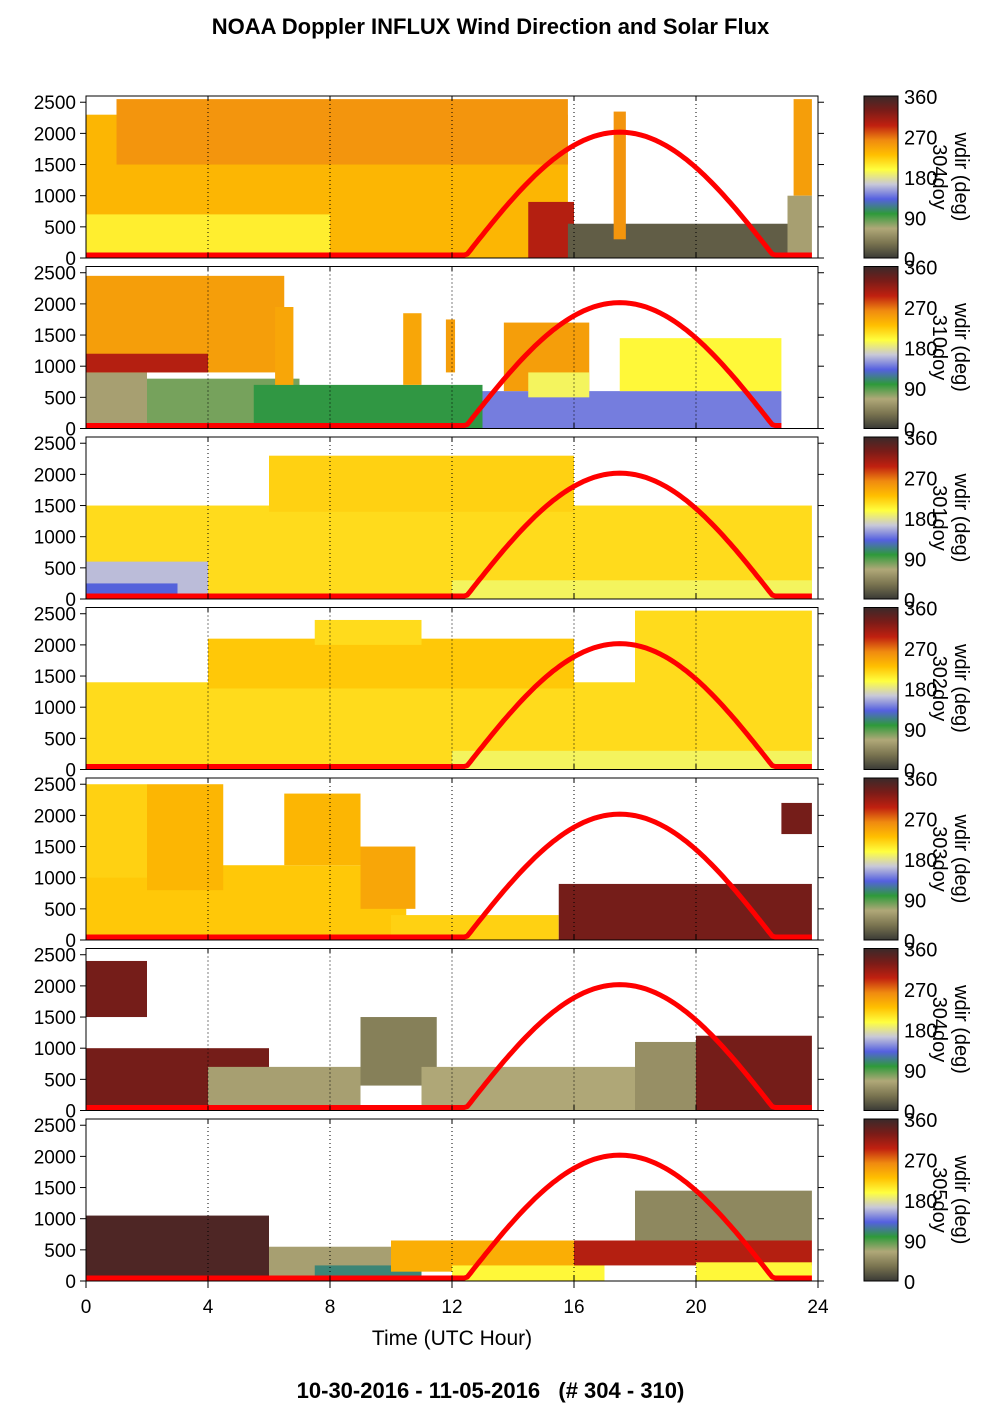  What do you see at coordinates (939, 1030) in the screenshot?
I see `day-label: 304doy` at bounding box center [939, 1030].